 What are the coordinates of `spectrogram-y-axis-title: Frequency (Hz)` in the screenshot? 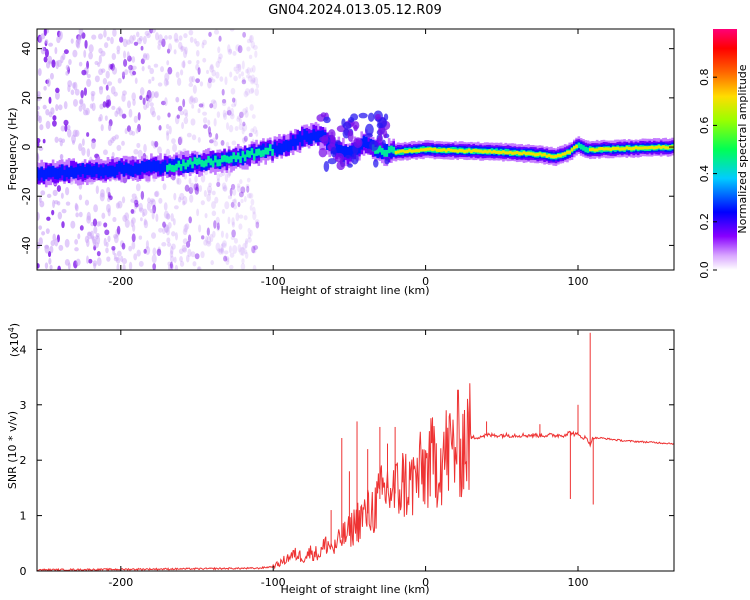 It's located at (12, 149).